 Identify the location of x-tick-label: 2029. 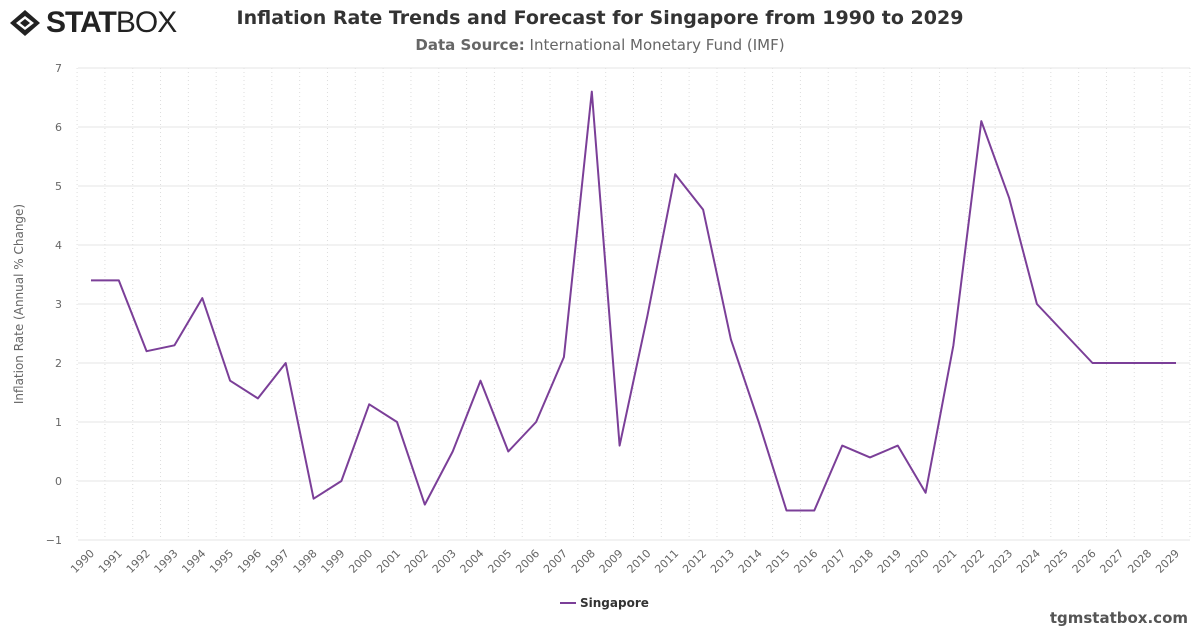
(1167, 561).